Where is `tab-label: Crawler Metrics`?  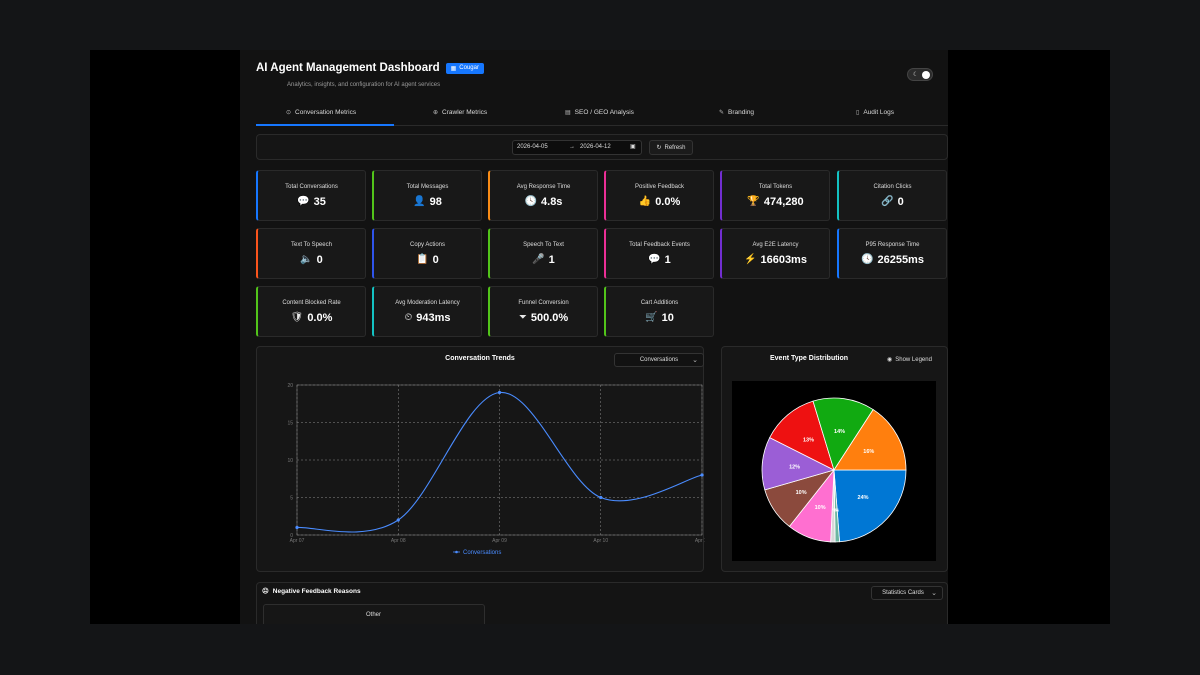 tab-label: Crawler Metrics is located at coordinates (465, 112).